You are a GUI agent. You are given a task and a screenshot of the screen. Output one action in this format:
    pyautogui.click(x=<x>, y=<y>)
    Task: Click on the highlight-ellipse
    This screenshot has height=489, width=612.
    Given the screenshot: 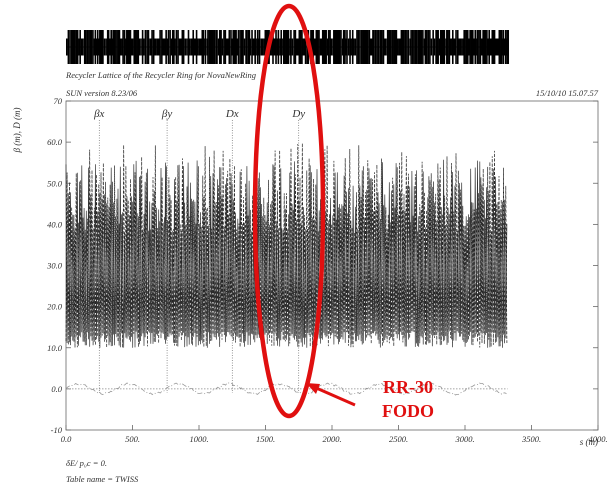 What is the action you would take?
    pyautogui.click(x=289, y=211)
    